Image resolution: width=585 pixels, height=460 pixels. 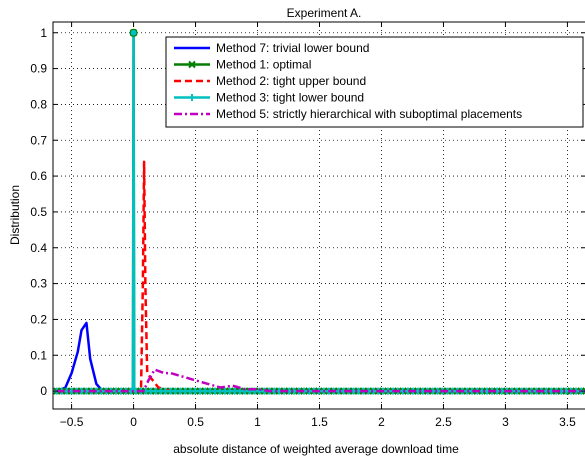 I want to click on legend-item: Method 7: trivial lower bound, so click(x=271, y=48).